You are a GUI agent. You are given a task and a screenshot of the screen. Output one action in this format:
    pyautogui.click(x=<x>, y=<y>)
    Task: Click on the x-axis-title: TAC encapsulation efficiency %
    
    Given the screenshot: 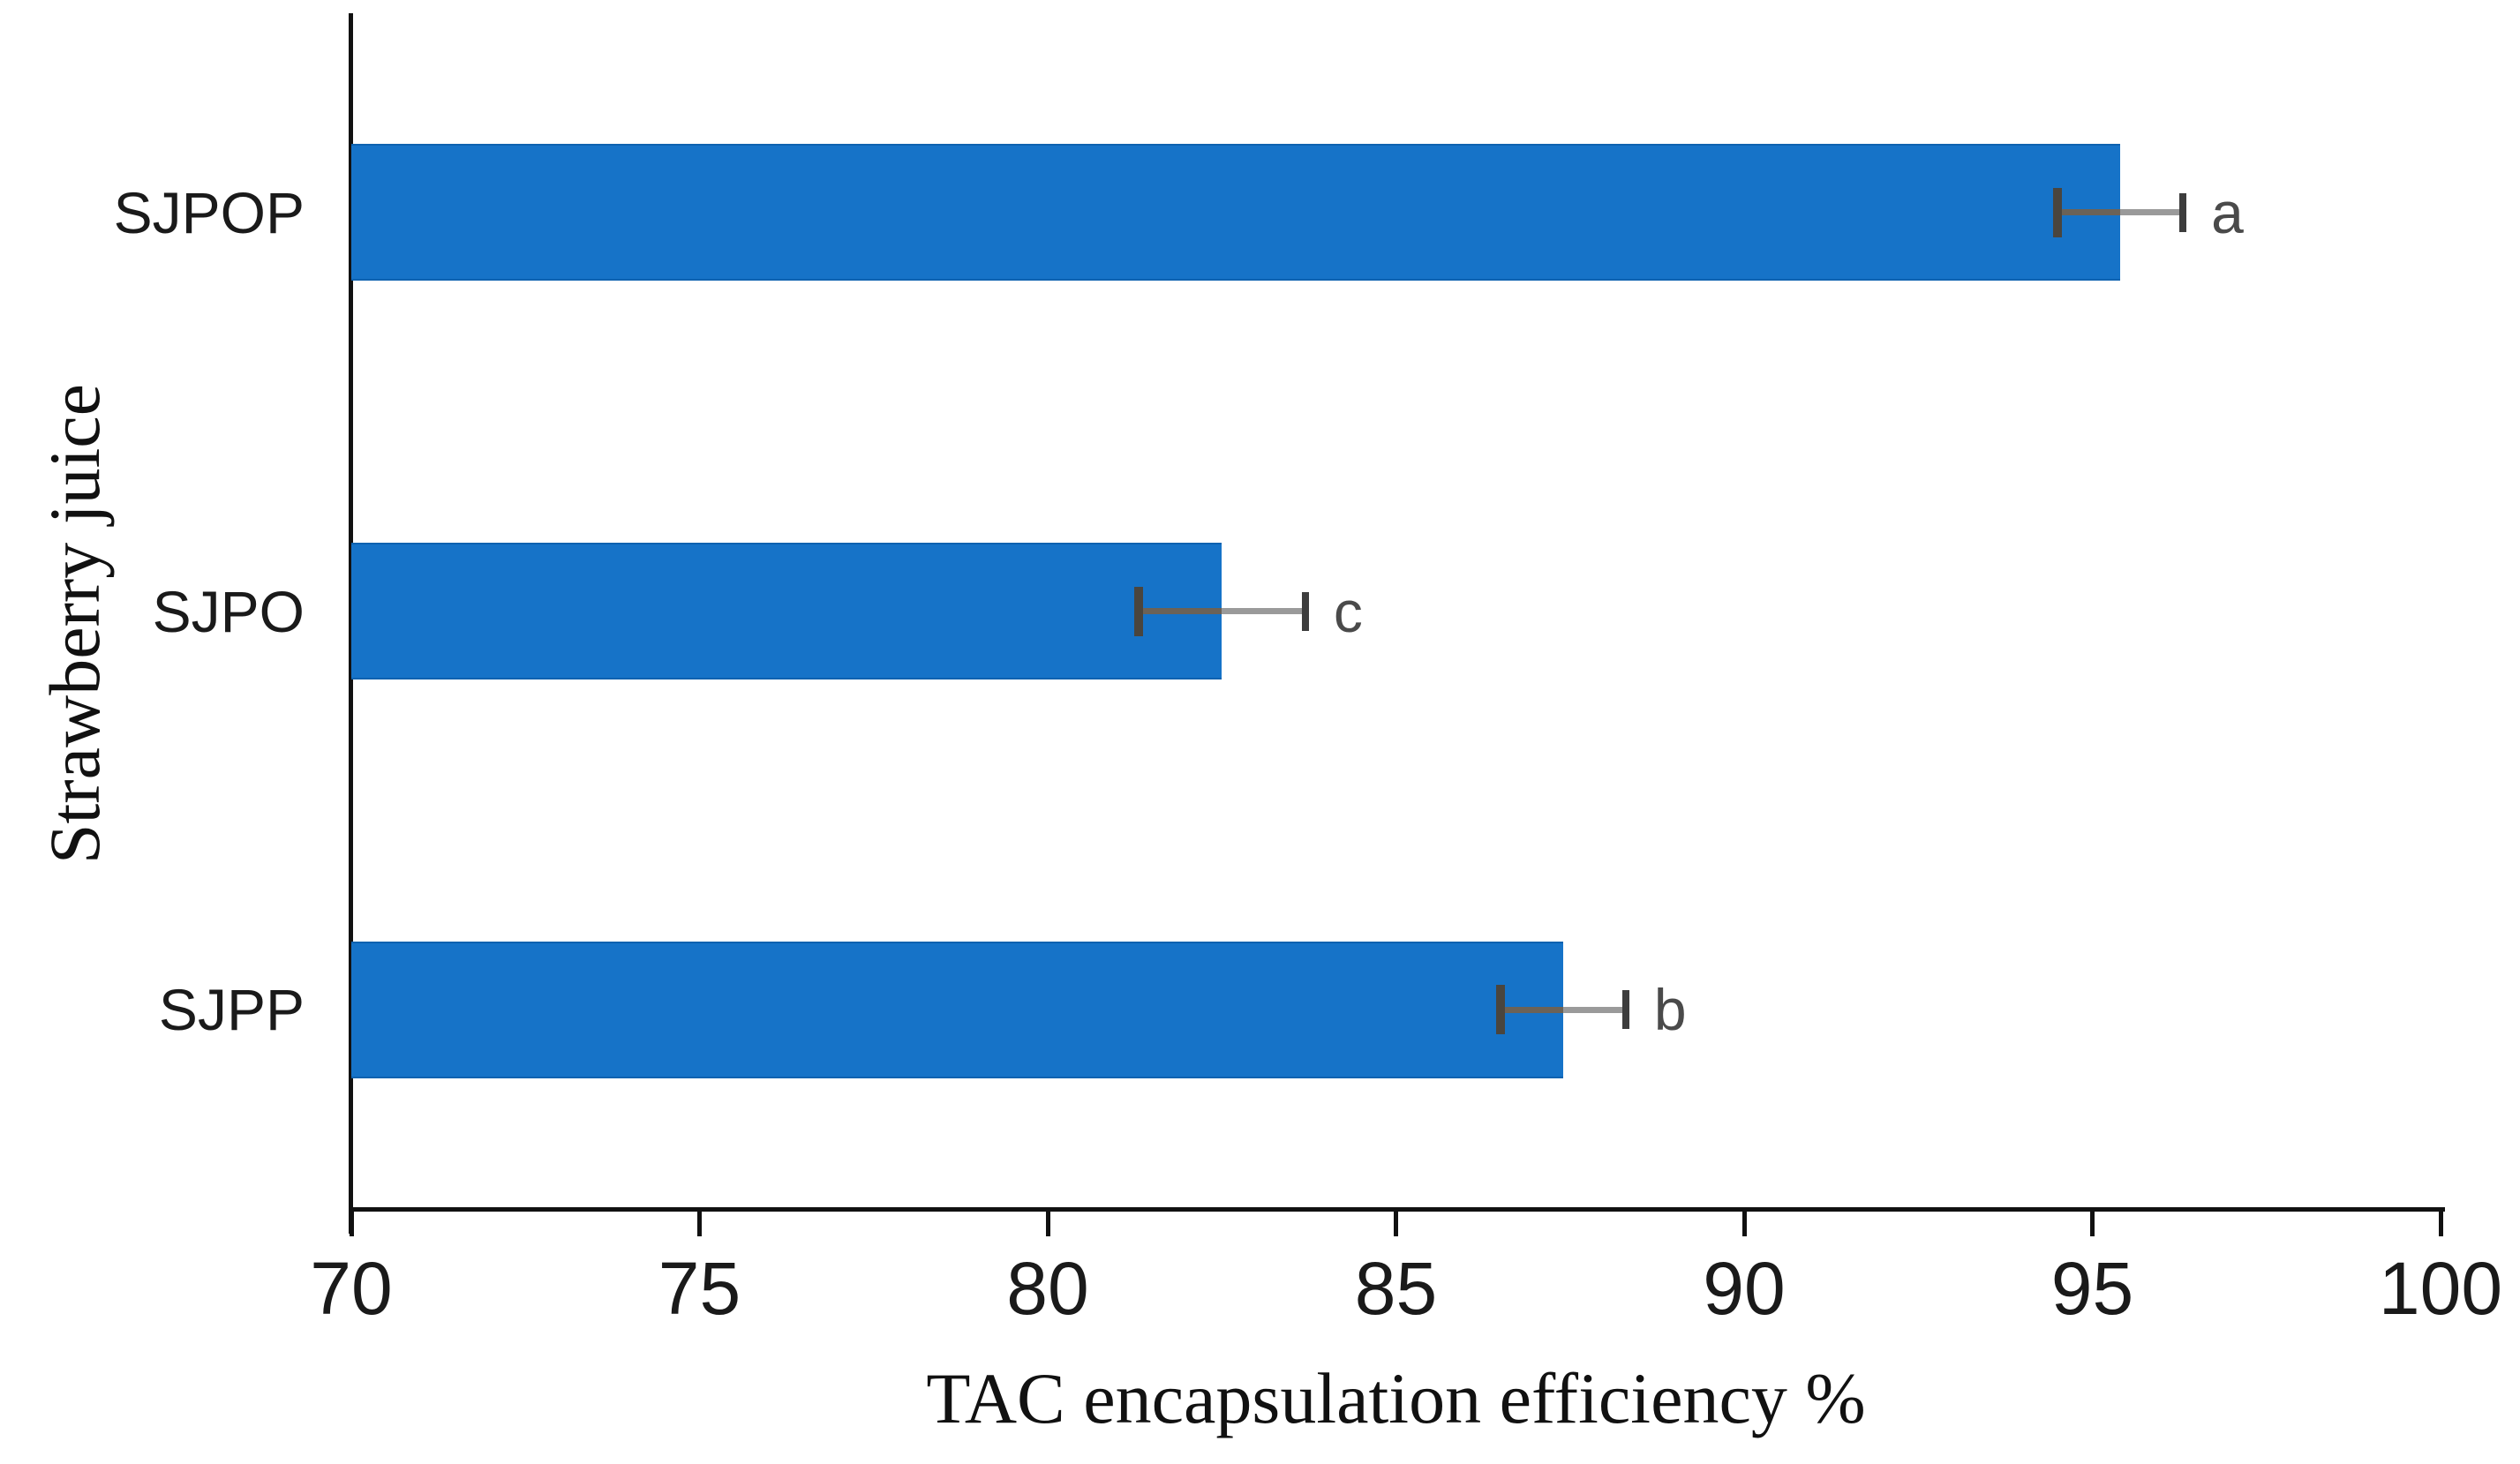 What is the action you would take?
    pyautogui.click(x=1396, y=1398)
    